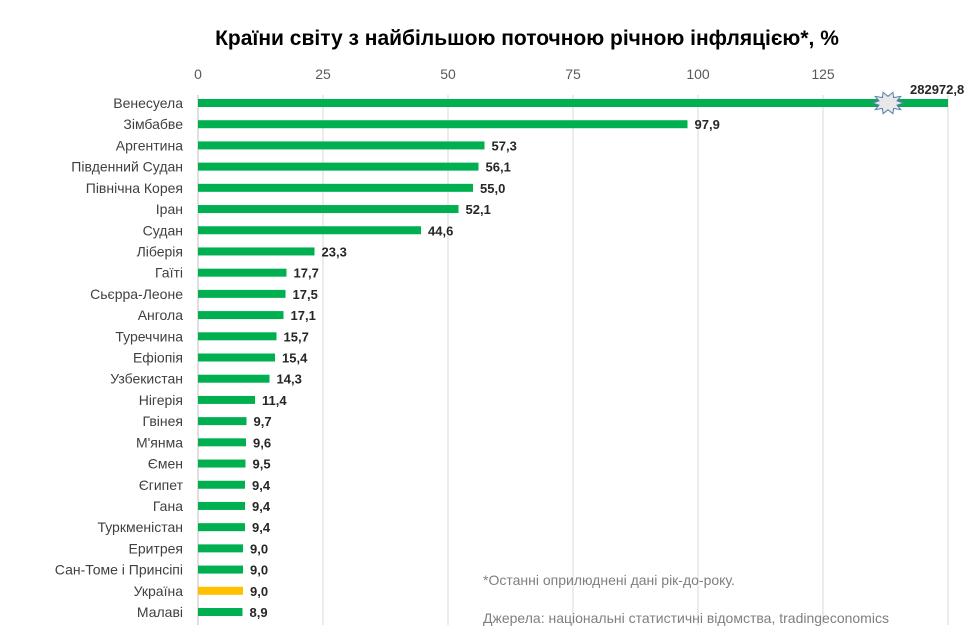 Image resolution: width=978 pixels, height=644 pixels. Describe the element at coordinates (134, 188) in the screenshot. I see `category-label: Північна Корея` at that location.